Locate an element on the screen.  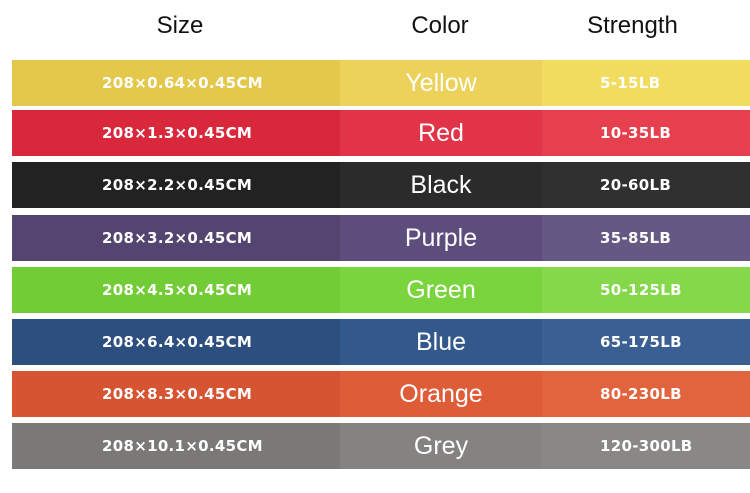
header-color: Color is located at coordinates (440, 25).